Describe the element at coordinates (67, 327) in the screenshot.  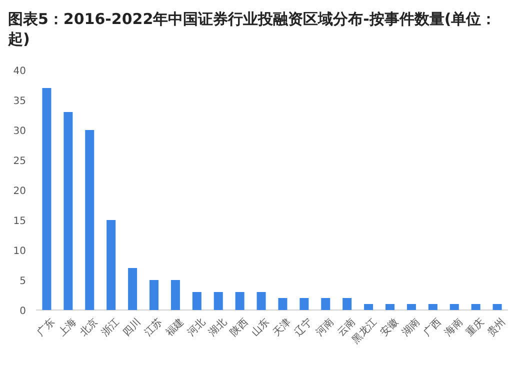
I see `x-tick-label: 上海` at that location.